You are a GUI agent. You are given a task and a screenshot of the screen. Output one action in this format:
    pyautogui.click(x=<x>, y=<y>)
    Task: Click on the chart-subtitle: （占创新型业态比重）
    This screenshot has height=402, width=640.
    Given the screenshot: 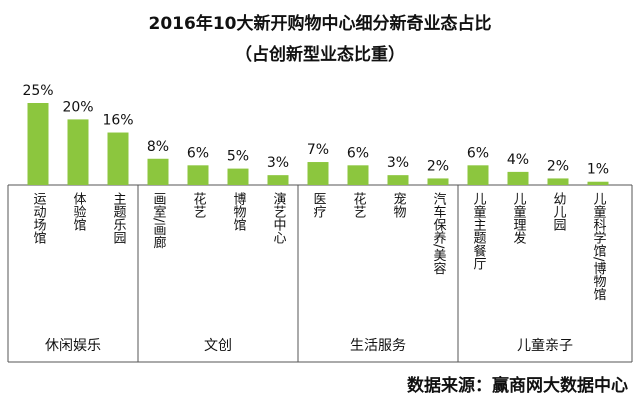 What is the action you would take?
    pyautogui.click(x=320, y=54)
    